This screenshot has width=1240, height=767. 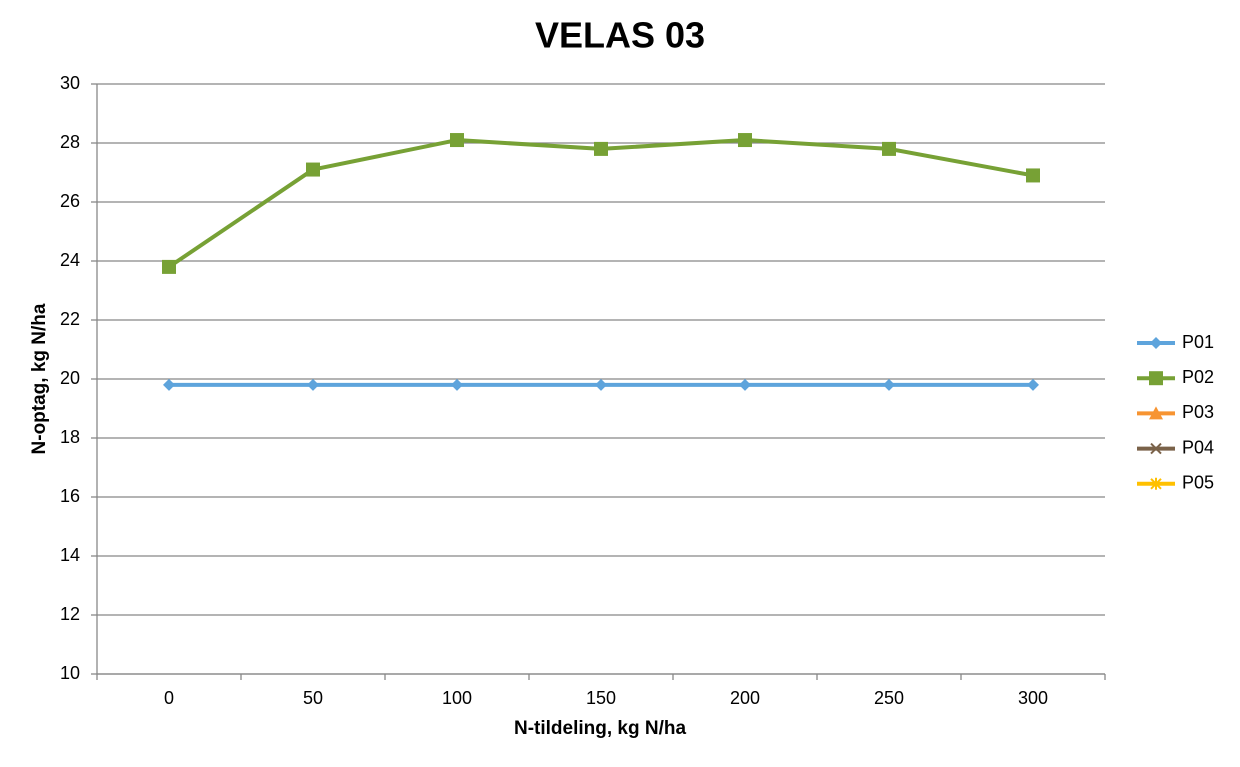 I want to click on legend-label: P02, so click(x=1198, y=377).